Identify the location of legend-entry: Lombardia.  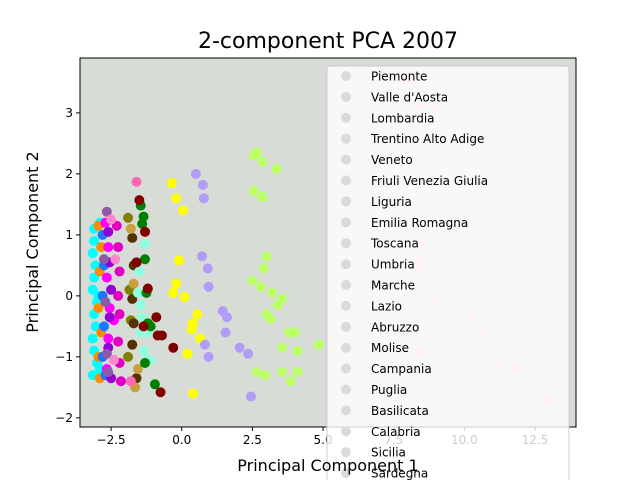
(403, 118).